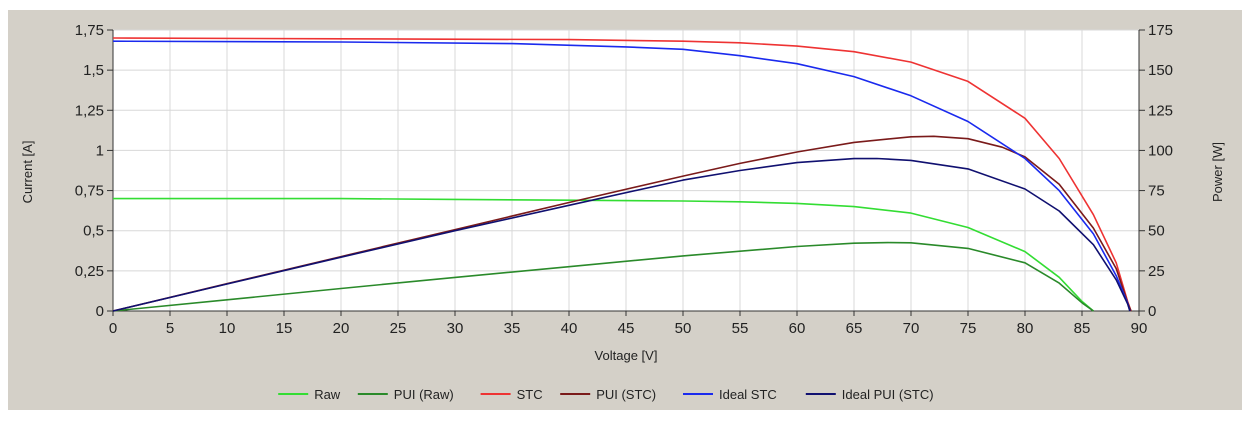 The image size is (1258, 421). Describe the element at coordinates (398, 328) in the screenshot. I see `x-tick-label: 25` at that location.